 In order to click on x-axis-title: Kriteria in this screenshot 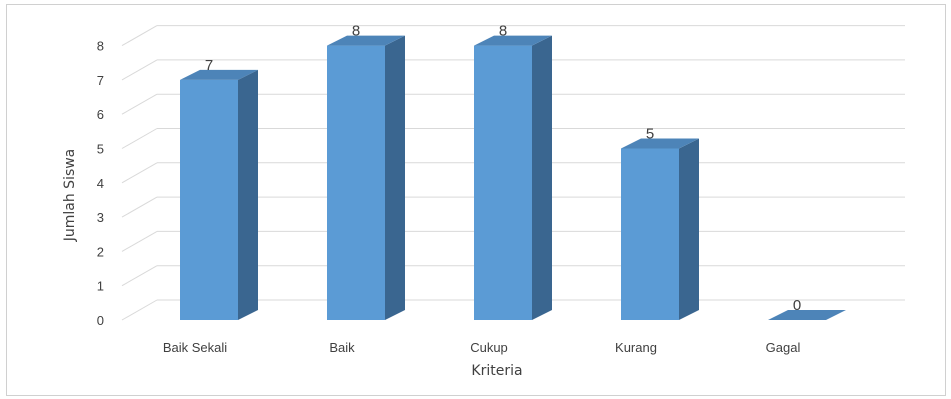, I will do `click(496, 371)`.